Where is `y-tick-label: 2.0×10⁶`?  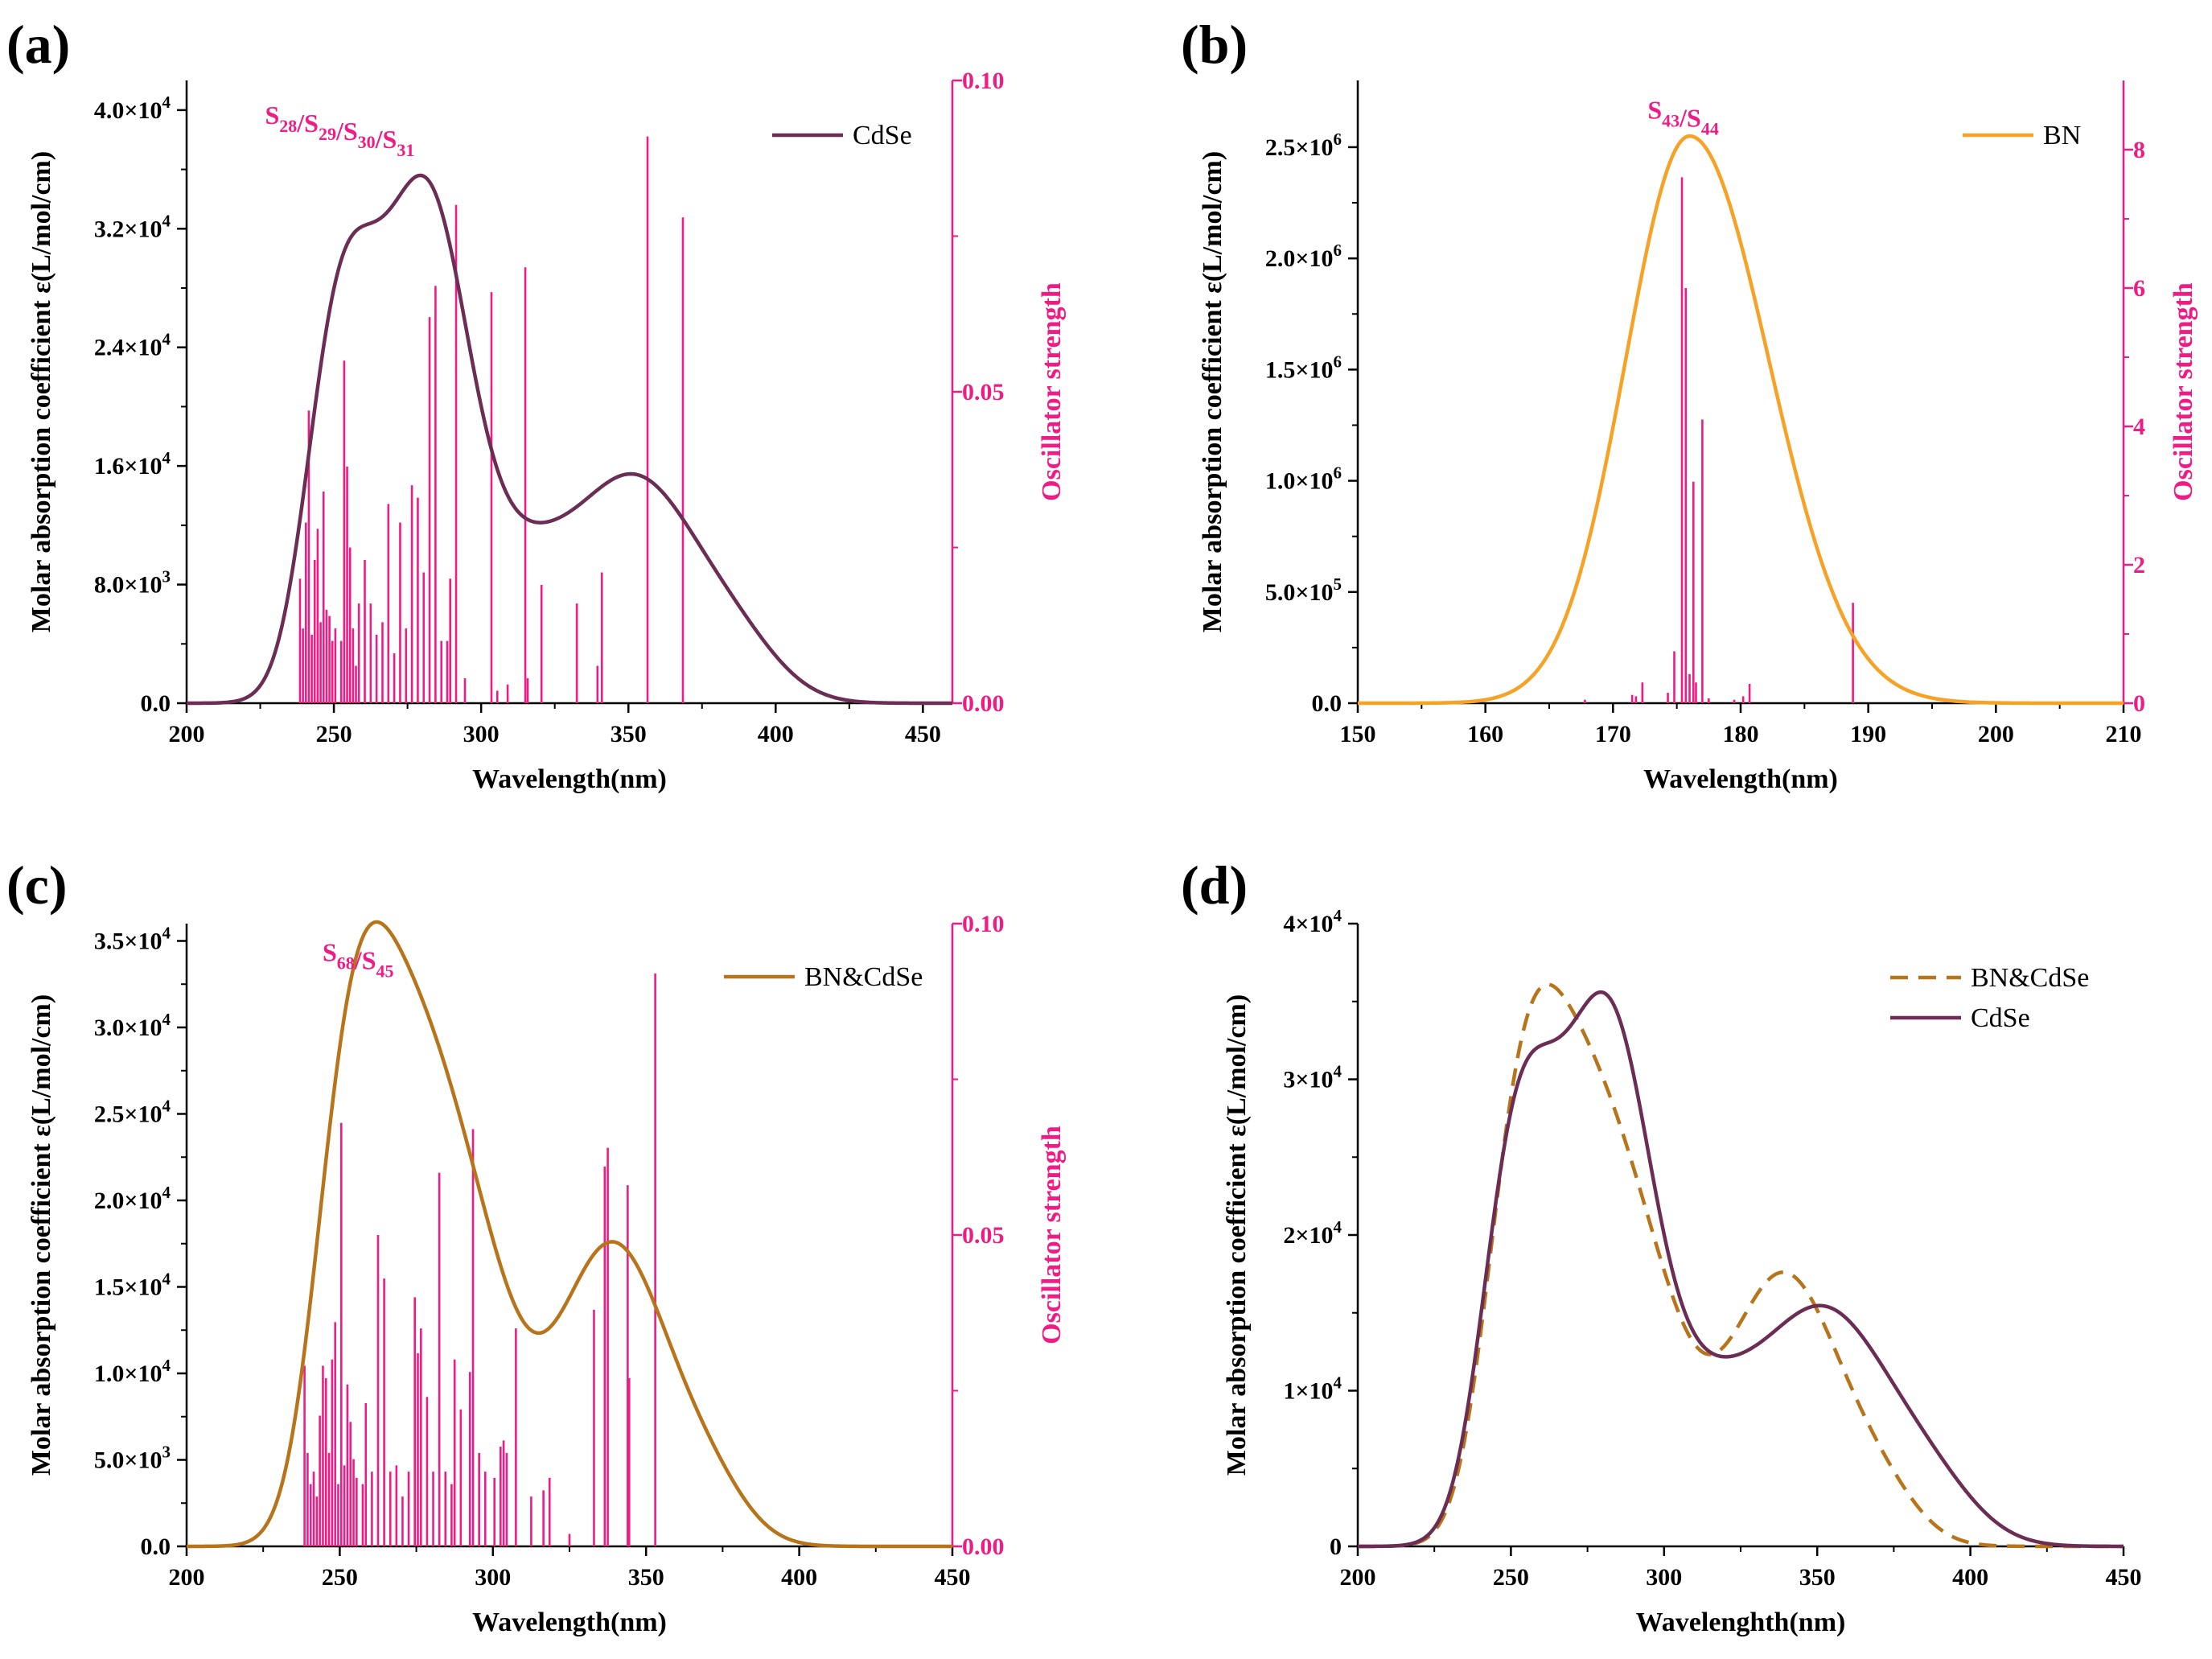
y-tick-label: 2.0×10⁶ is located at coordinates (1303, 256).